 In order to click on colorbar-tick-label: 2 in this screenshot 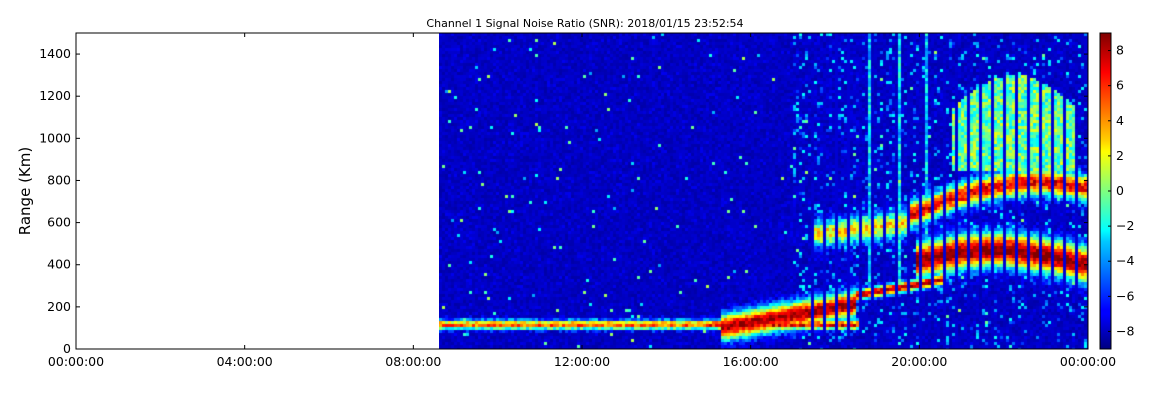, I will do `click(1120, 155)`.